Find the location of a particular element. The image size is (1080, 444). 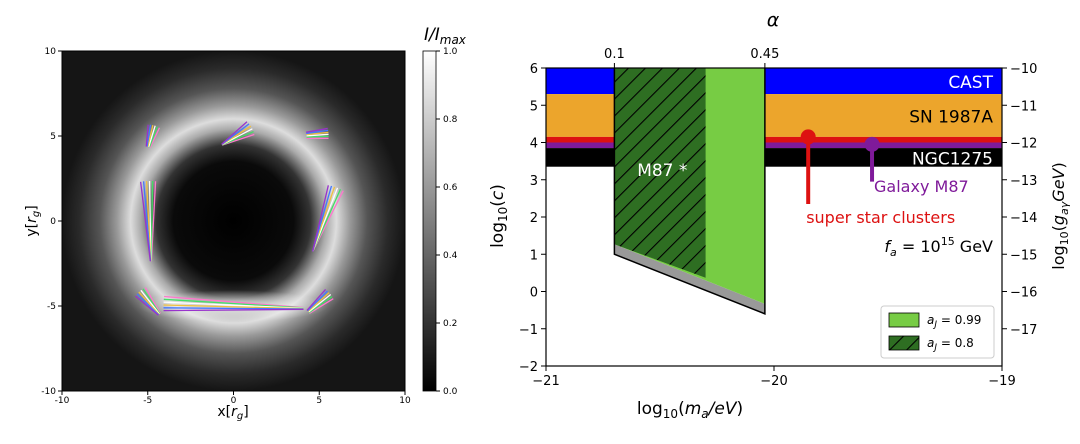

right-y-ticks: −2 −1 0 1 2 3 4 5 6 is located at coordinates (532, 218).